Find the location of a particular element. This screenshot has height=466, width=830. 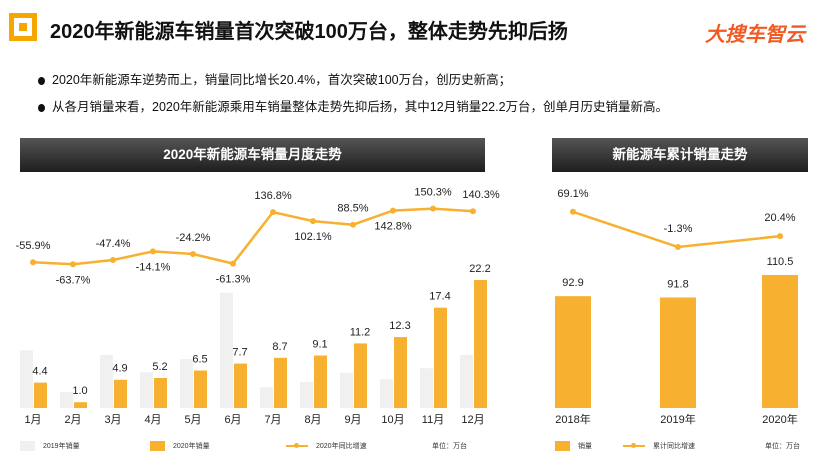

bar-value-label: 22.2 is located at coordinates (479, 269).